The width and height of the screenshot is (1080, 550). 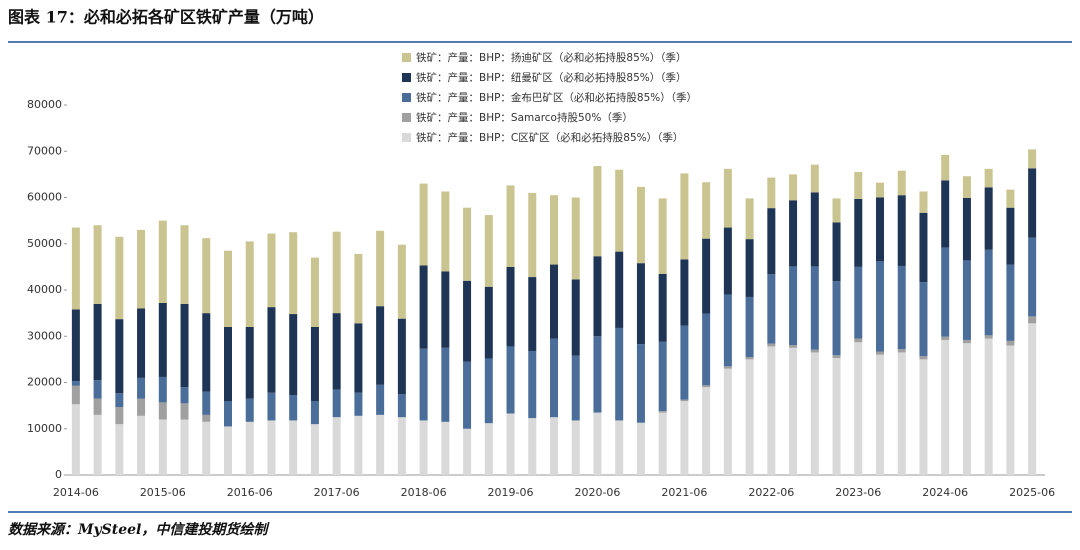 What do you see at coordinates (771, 492) in the screenshot?
I see `x-tick-label: 2022-06` at bounding box center [771, 492].